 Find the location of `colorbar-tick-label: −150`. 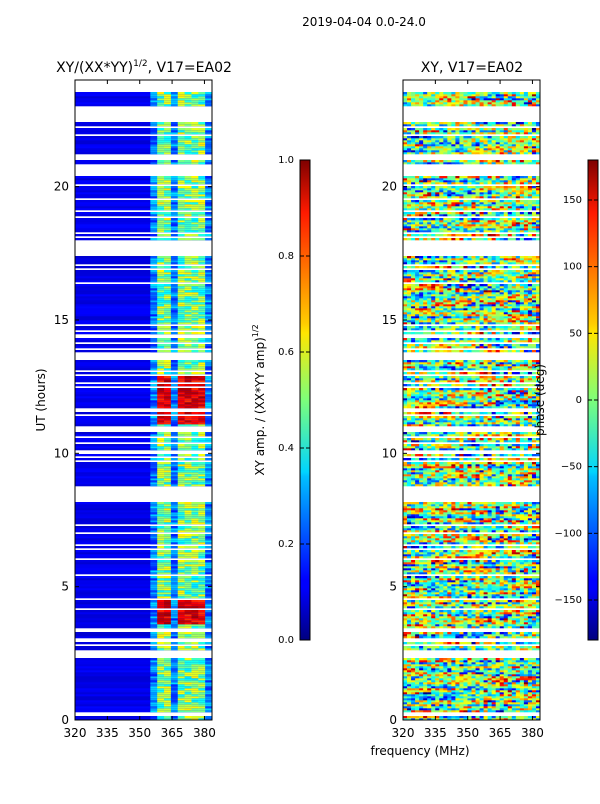

colorbar-tick-label: −150 is located at coordinates (568, 600).